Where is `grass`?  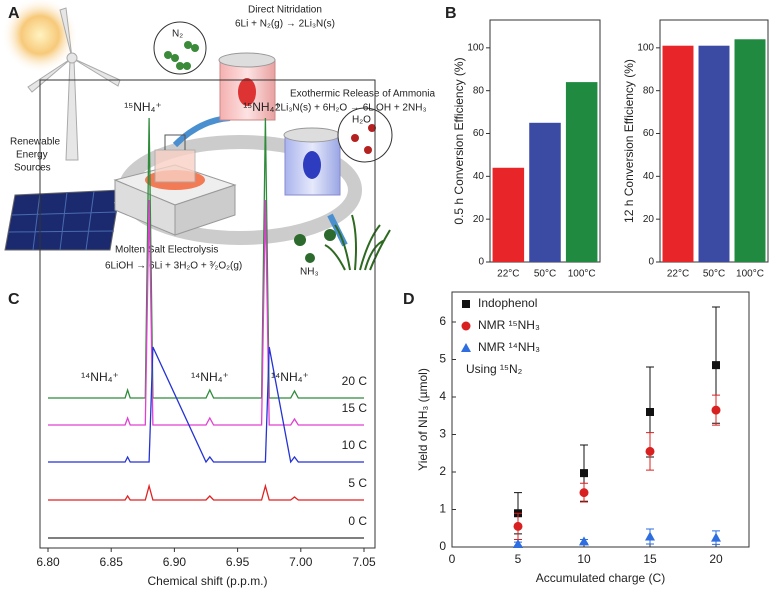
grass is located at coordinates (357, 242).